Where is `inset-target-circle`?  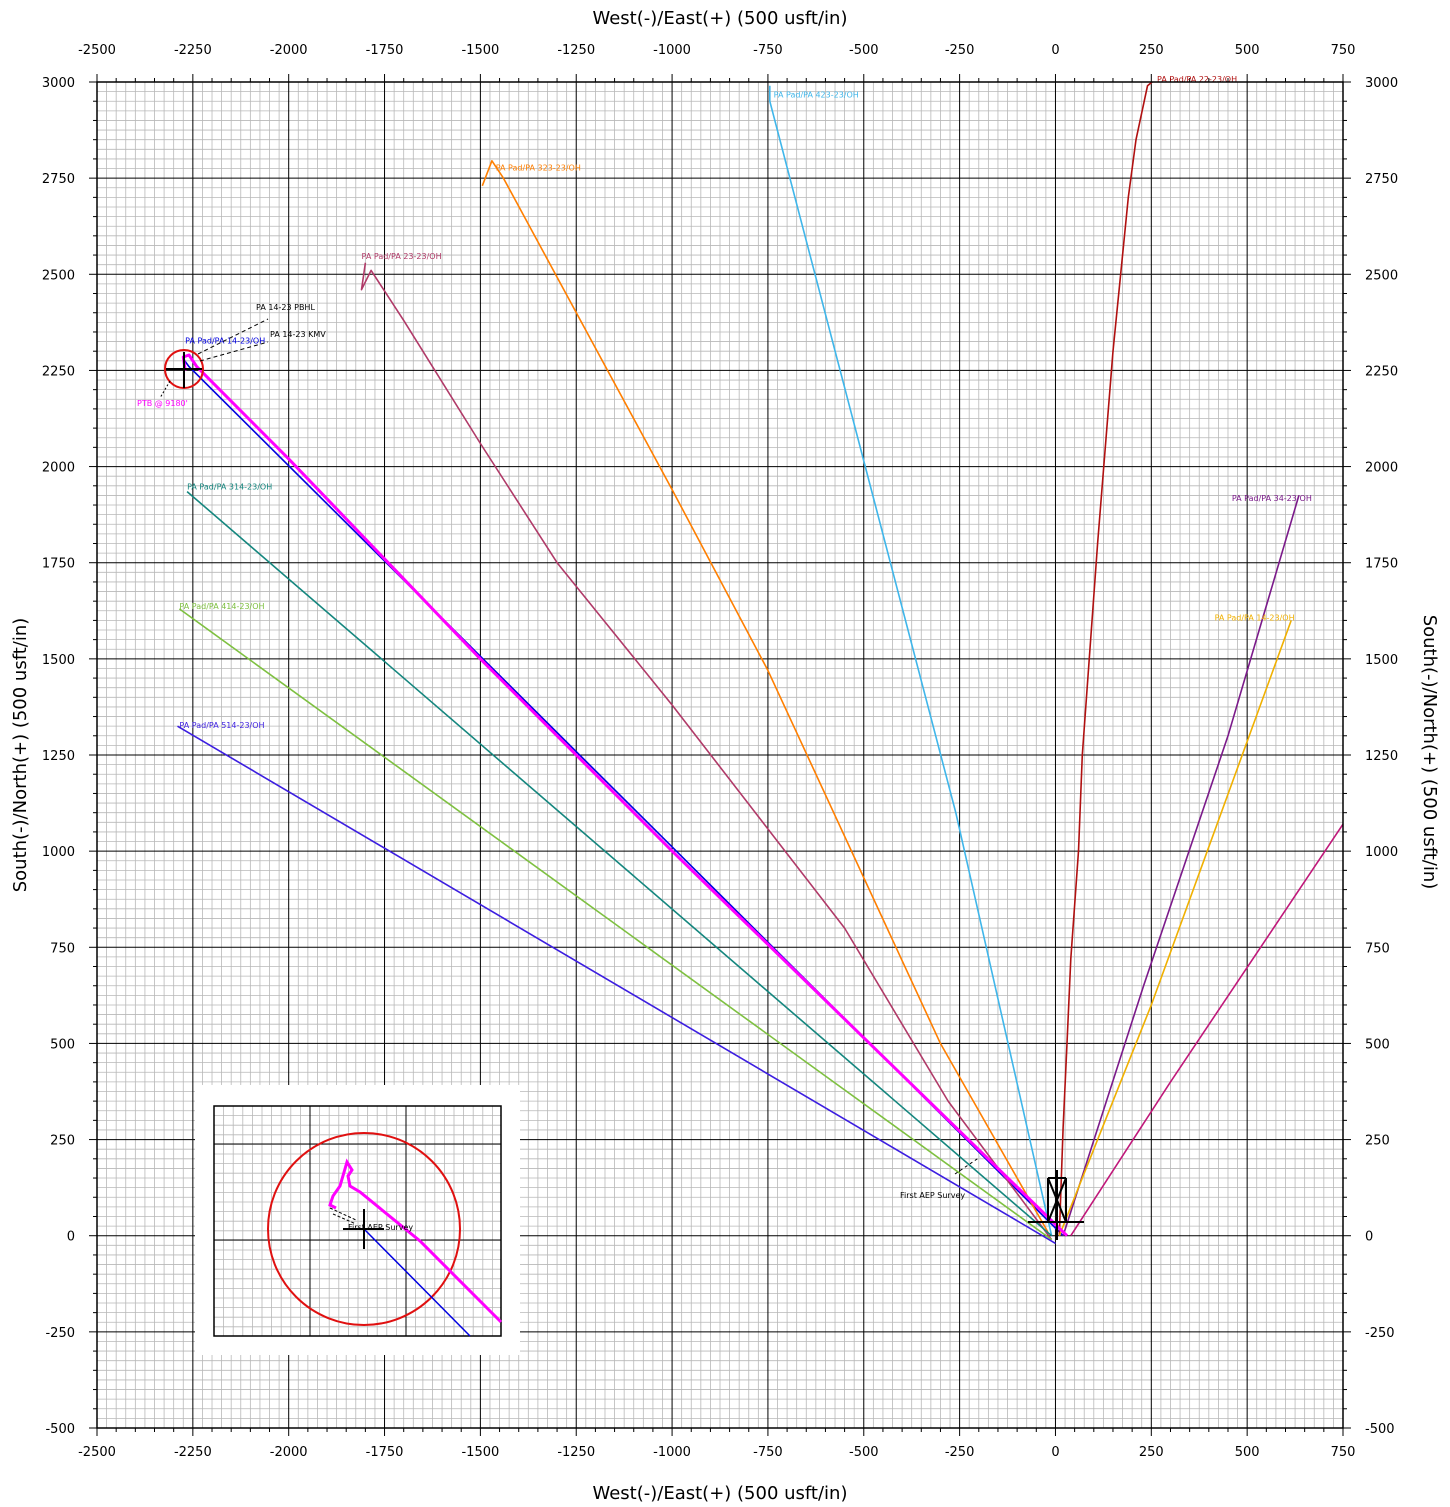 inset-target-circle is located at coordinates (364, 1229).